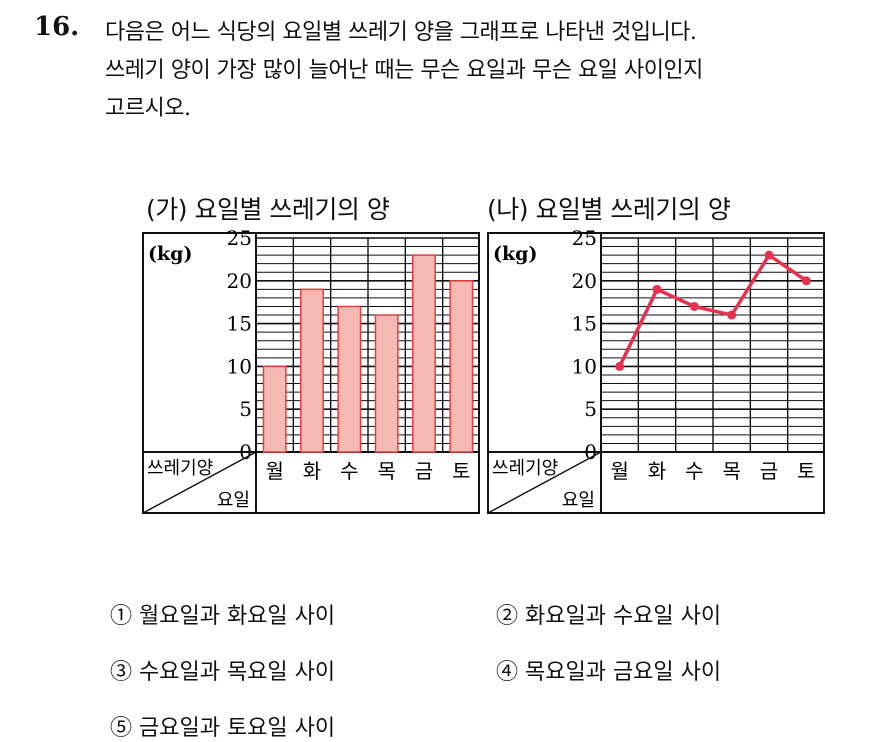 This screenshot has height=742, width=884. I want to click on question-line-2: 쓰레기 양이 가장 많이 늘어난 때는 무슨 요일과 무슨 요일 사이인지, so click(404, 70).